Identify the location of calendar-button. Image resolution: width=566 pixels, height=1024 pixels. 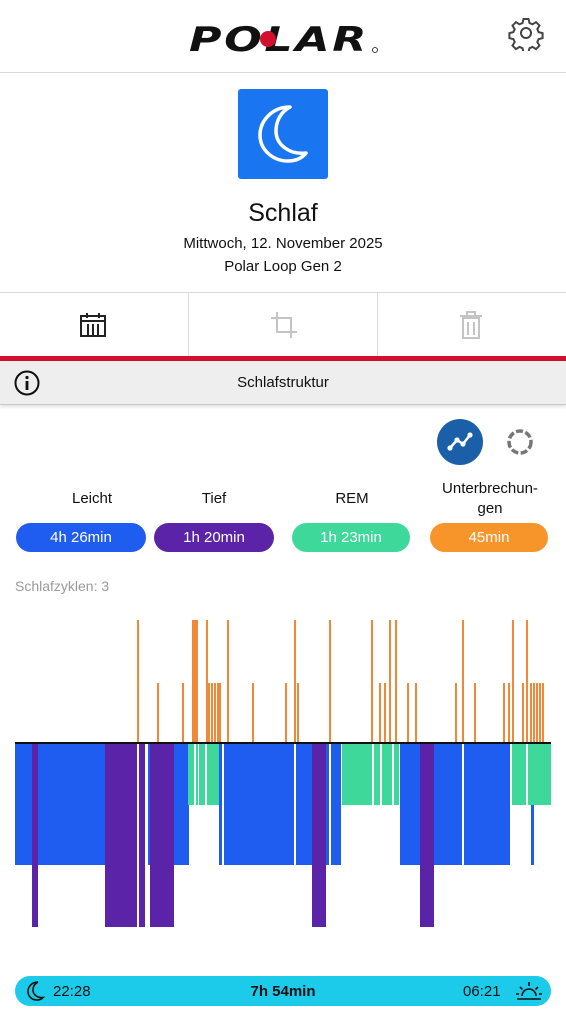
(94, 324).